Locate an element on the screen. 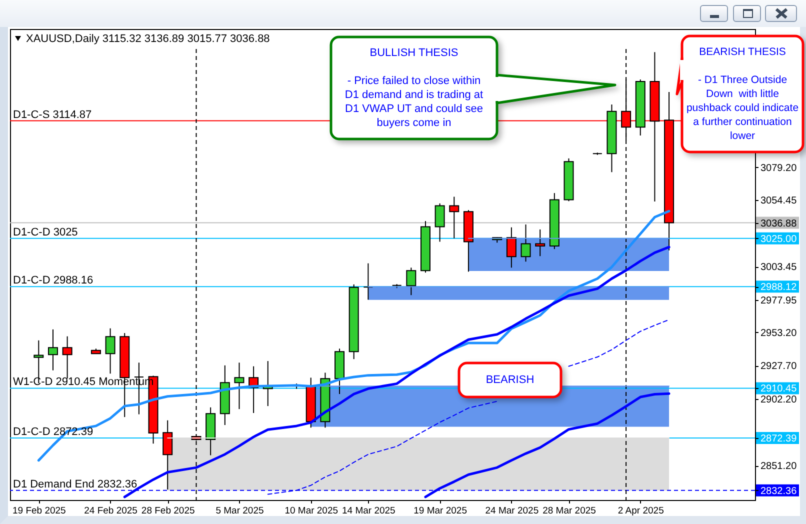  text: BULLISH THESIS - Price failed to close within D1 demand and is trading at D1 VWAP UT and could see buyers come in is located at coordinates (414, 88).